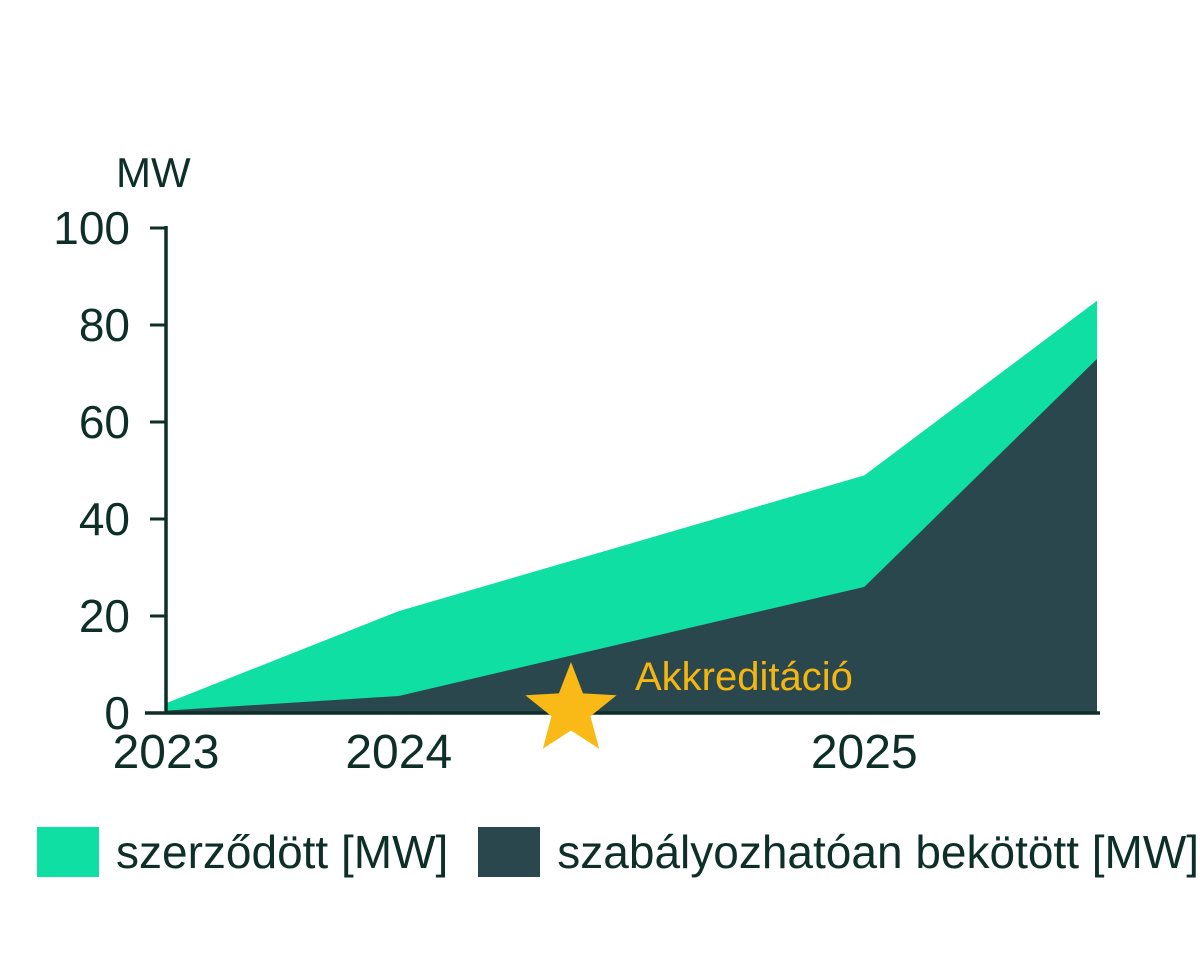 The image size is (1200, 972). I want to click on legend-item-szerzodott: szerződött [MW], so click(242, 852).